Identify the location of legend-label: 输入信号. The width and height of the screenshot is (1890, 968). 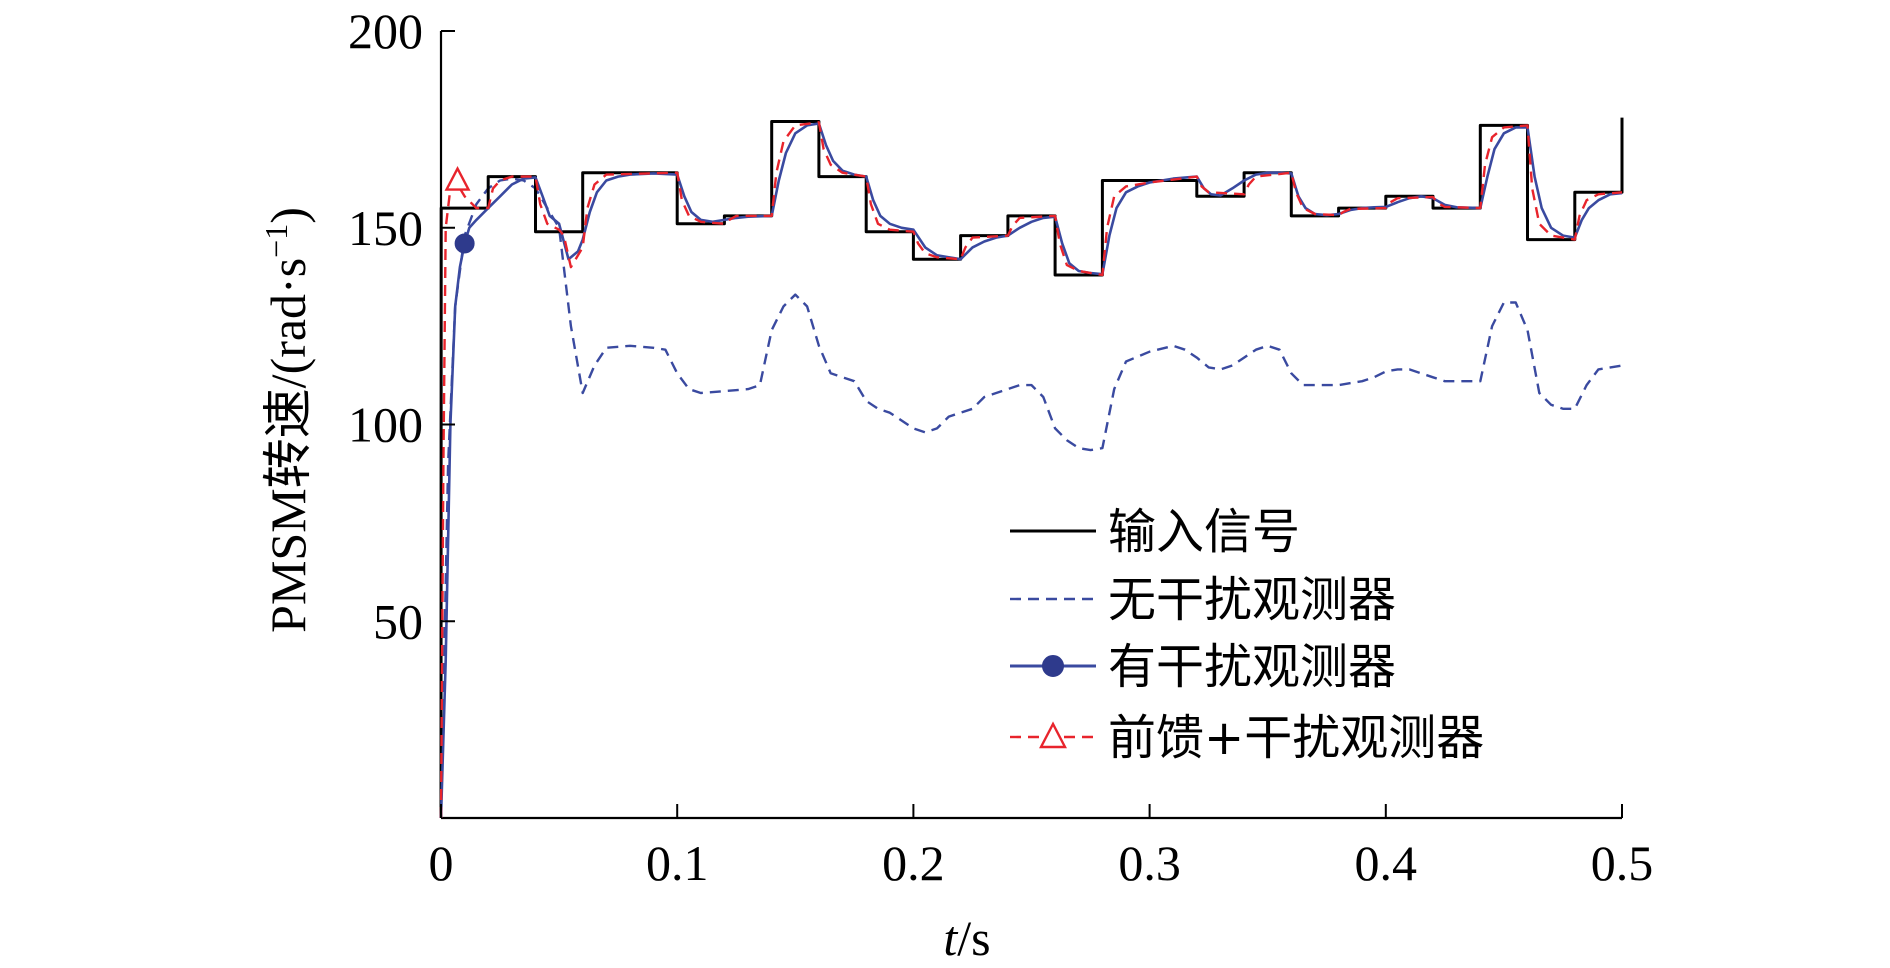
(1204, 532).